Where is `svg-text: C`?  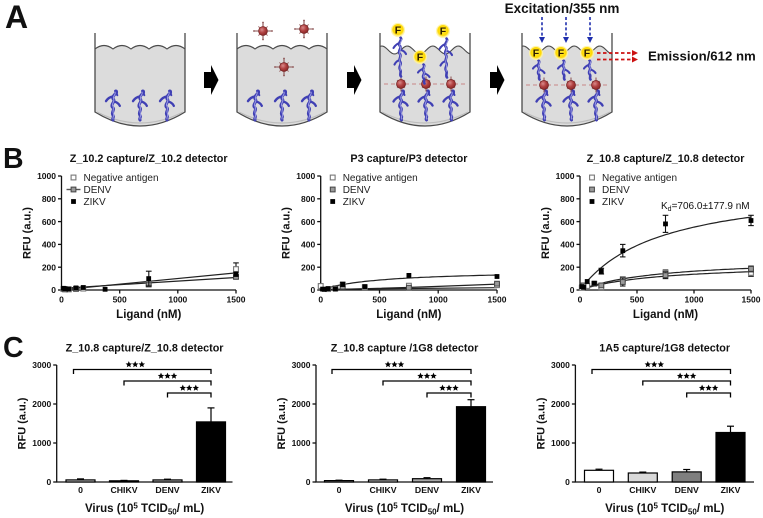 svg-text: C is located at coordinates (13, 348).